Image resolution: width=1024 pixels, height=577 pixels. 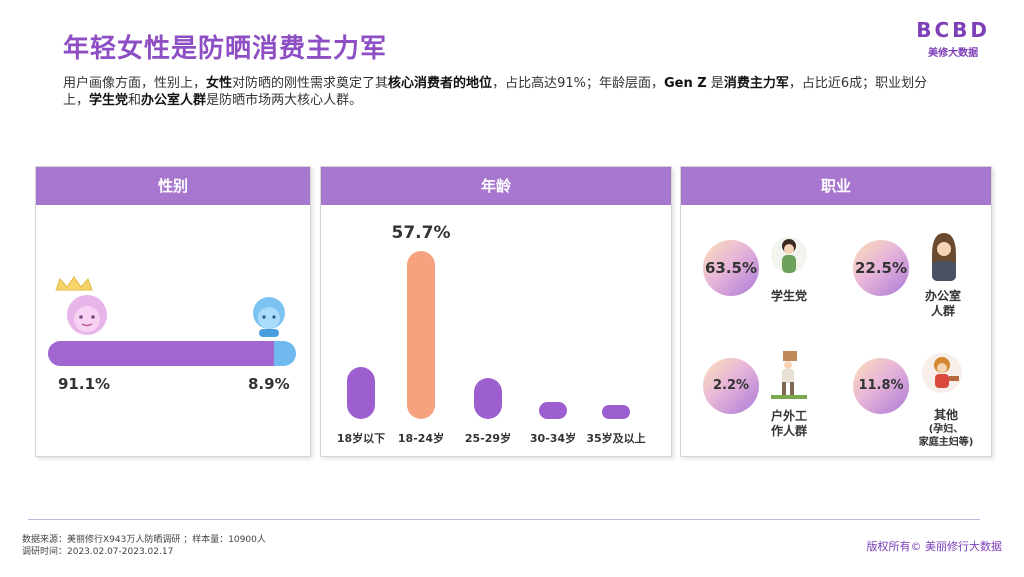 What do you see at coordinates (84, 384) in the screenshot?
I see `female-share-label: 91.1%` at bounding box center [84, 384].